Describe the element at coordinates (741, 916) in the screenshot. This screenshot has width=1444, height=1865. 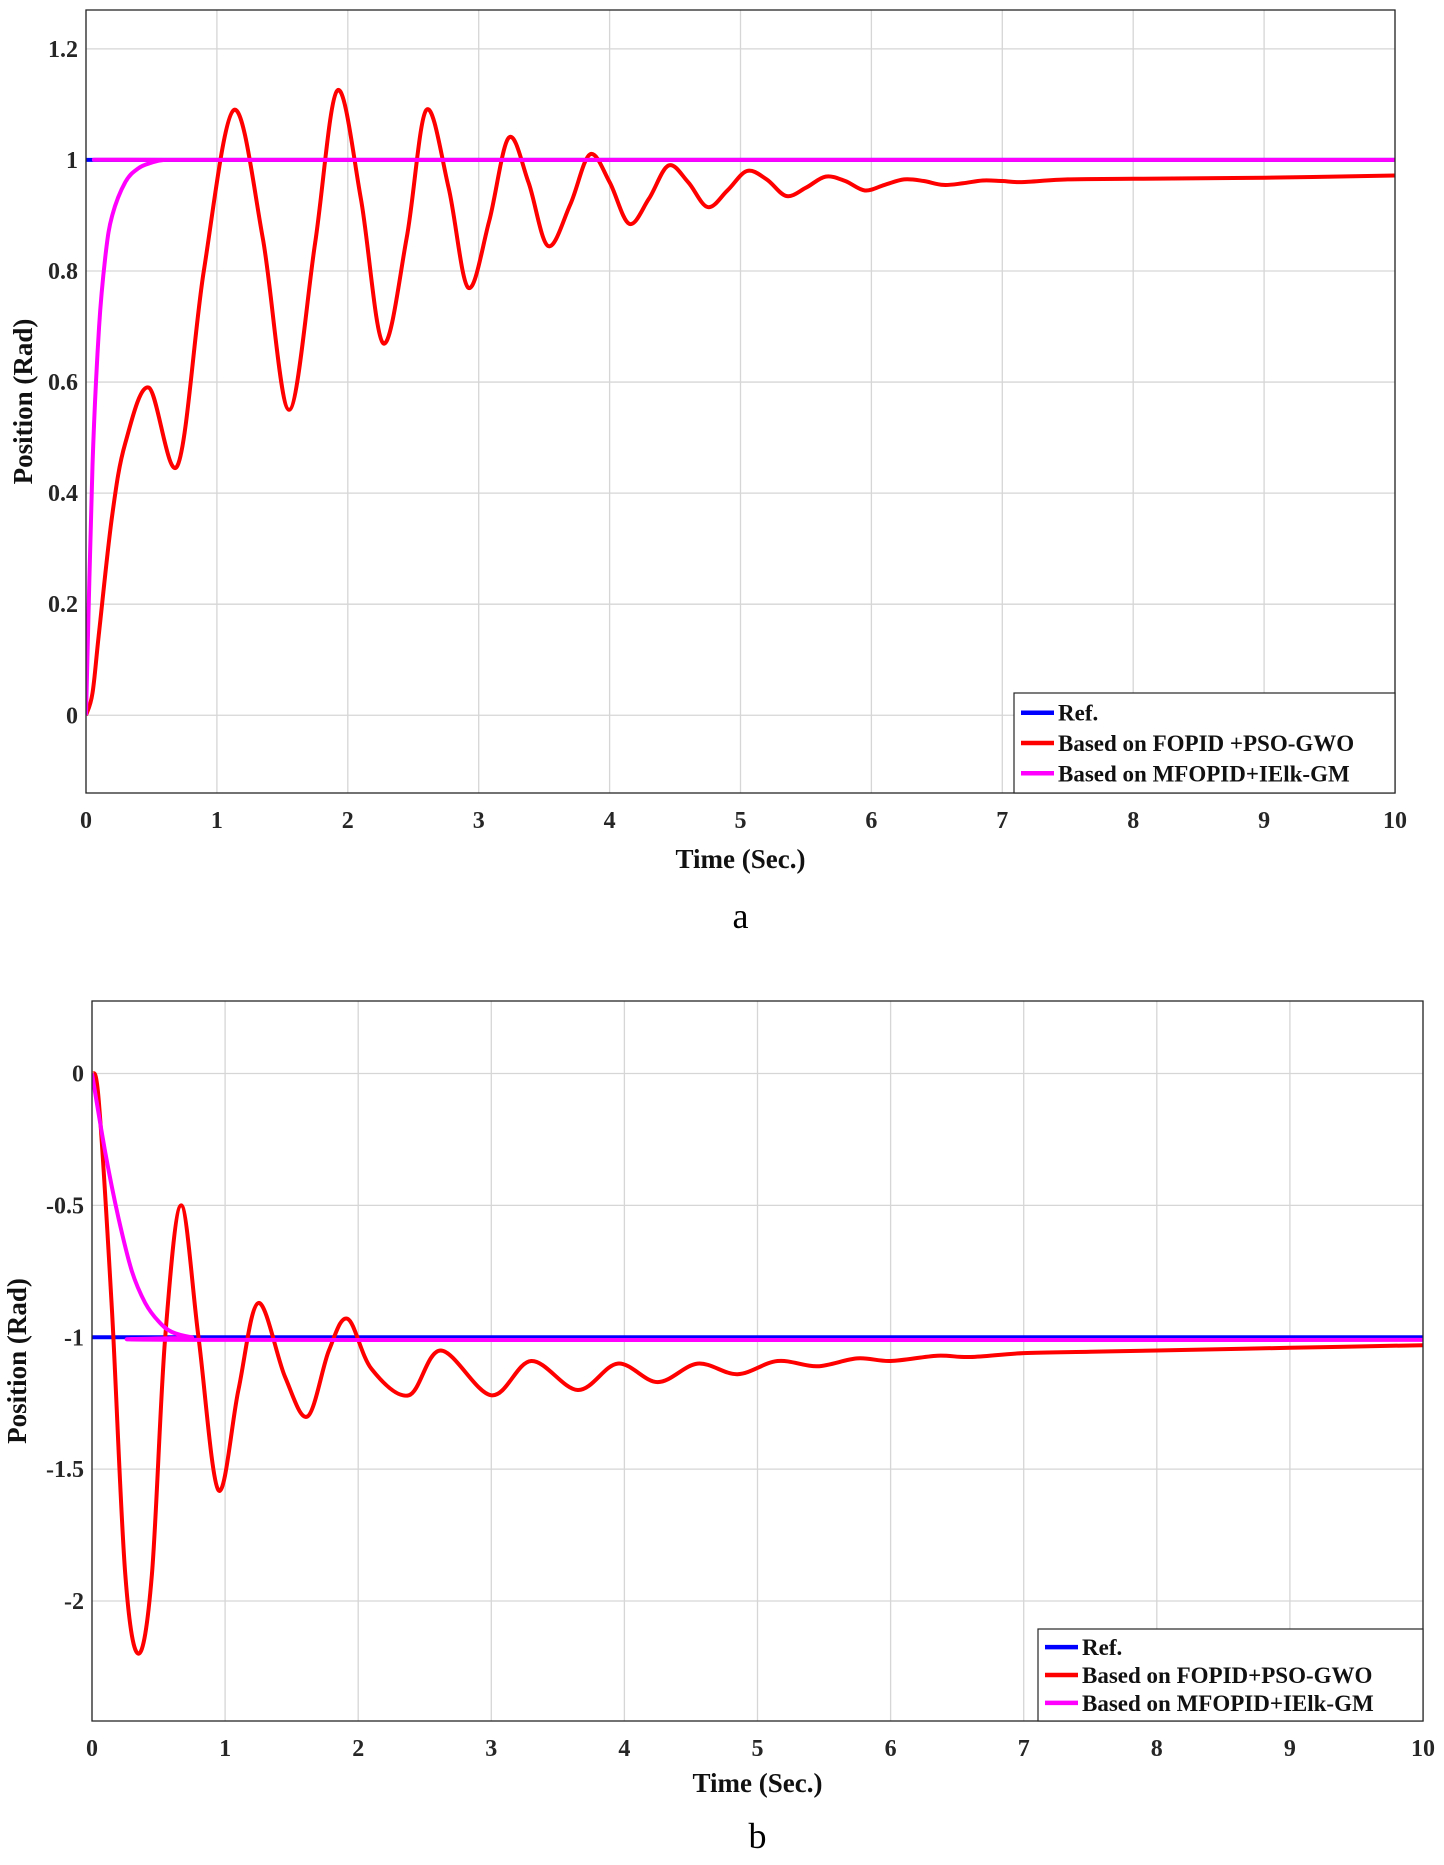
I see `figure-caption: a` at that location.